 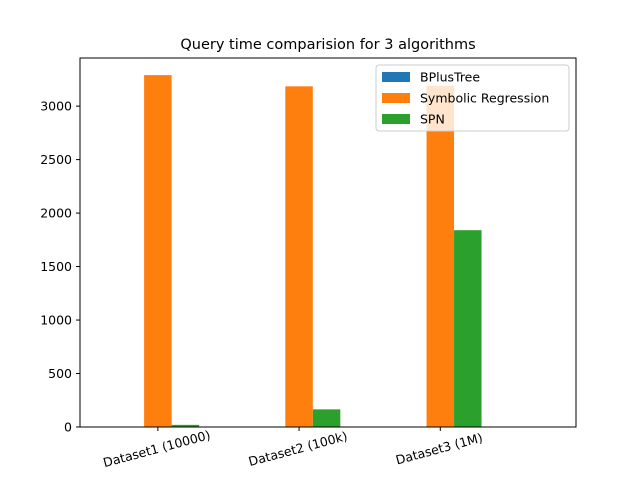 I want to click on legend-label: Symbolic Regression, so click(x=484, y=98).